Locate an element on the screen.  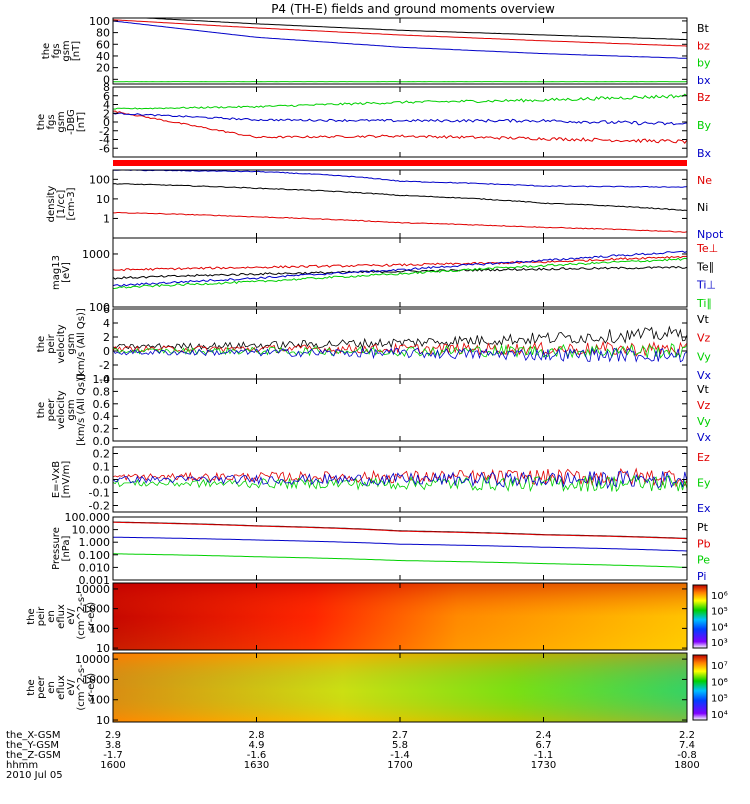
colorbar-tick-peer_spec-0: 10⁷ is located at coordinates (719, 666).